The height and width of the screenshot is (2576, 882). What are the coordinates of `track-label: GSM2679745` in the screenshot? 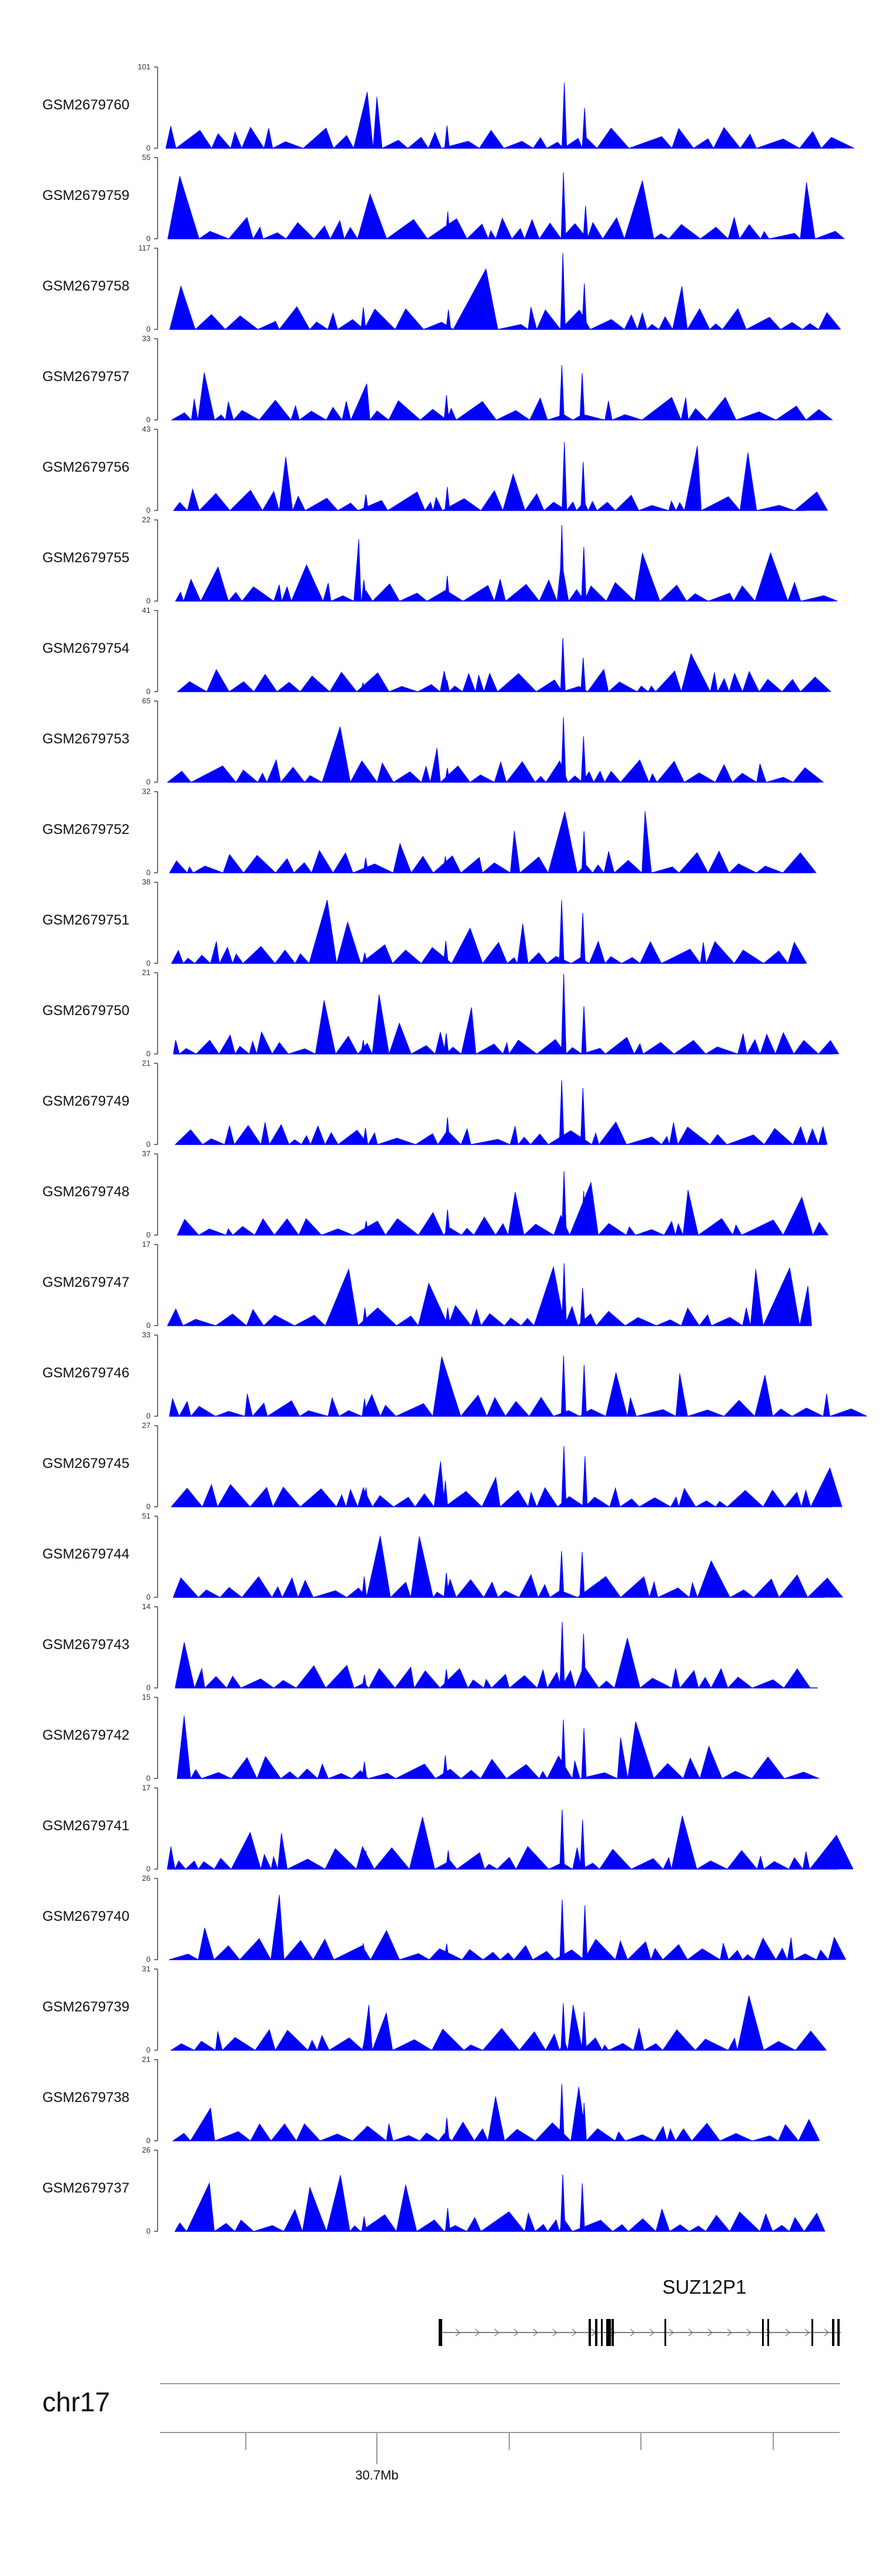 It's located at (85, 1463).